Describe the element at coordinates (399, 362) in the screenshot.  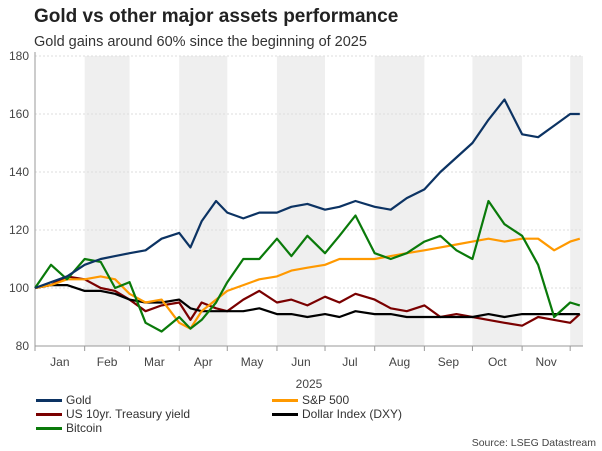
I see `x-tick-label: Aug` at that location.